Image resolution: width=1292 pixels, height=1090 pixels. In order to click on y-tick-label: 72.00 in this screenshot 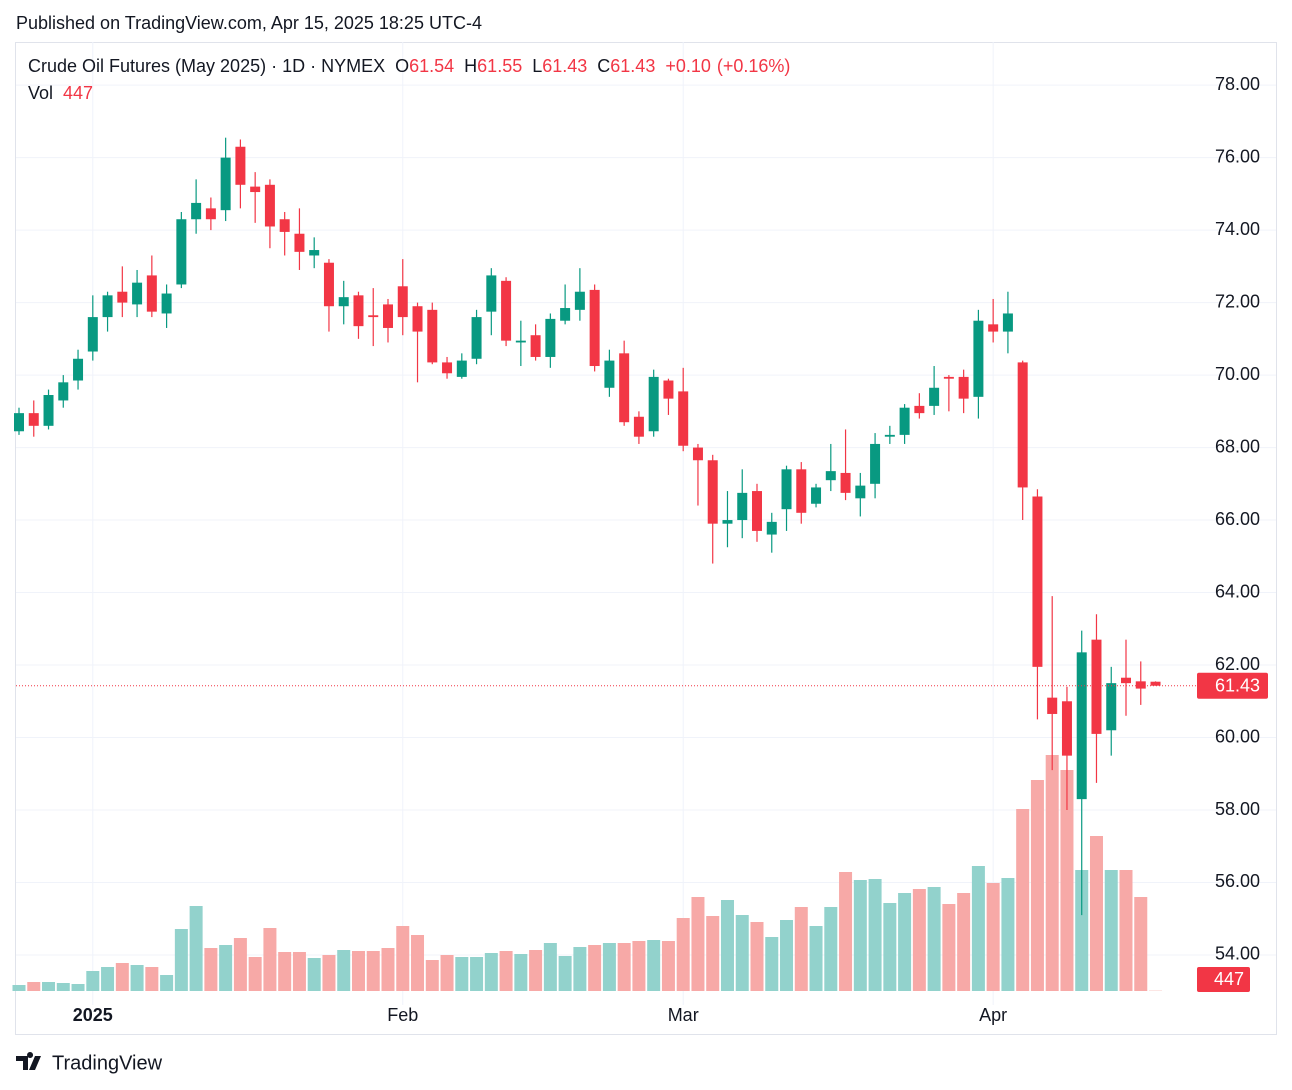, I will do `click(1237, 301)`.